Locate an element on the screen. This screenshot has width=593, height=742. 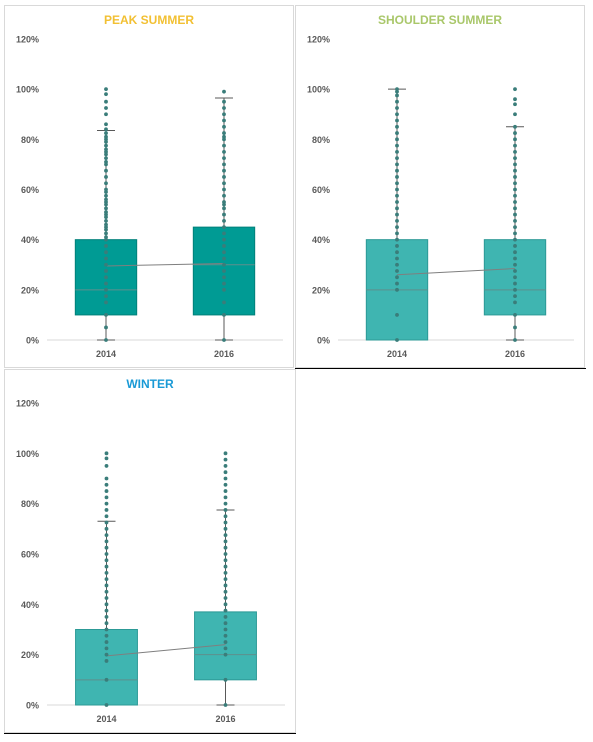
y-tick-label: 120% is located at coordinates (27, 40).